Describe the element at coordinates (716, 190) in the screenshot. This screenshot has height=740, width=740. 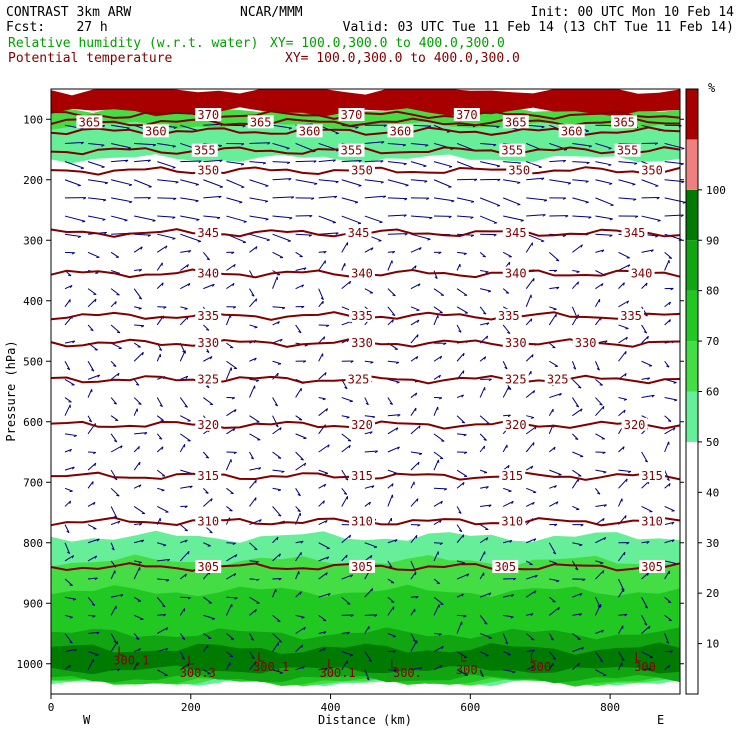
I see `colorbar-tick-label: 100` at that location.